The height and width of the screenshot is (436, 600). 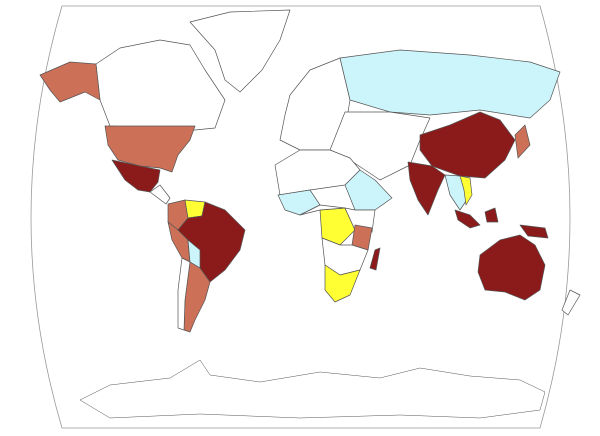 I want to click on vietnam, so click(x=466, y=190).